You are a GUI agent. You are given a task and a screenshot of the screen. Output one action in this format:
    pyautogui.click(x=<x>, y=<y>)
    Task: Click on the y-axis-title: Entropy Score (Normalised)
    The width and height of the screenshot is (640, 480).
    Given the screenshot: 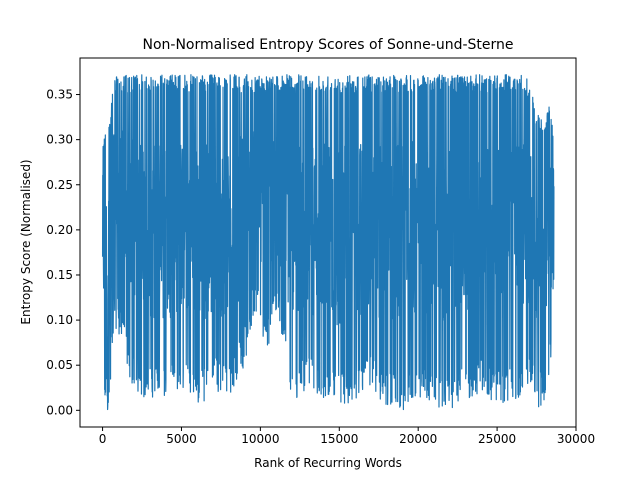 What is the action you would take?
    pyautogui.click(x=26, y=241)
    